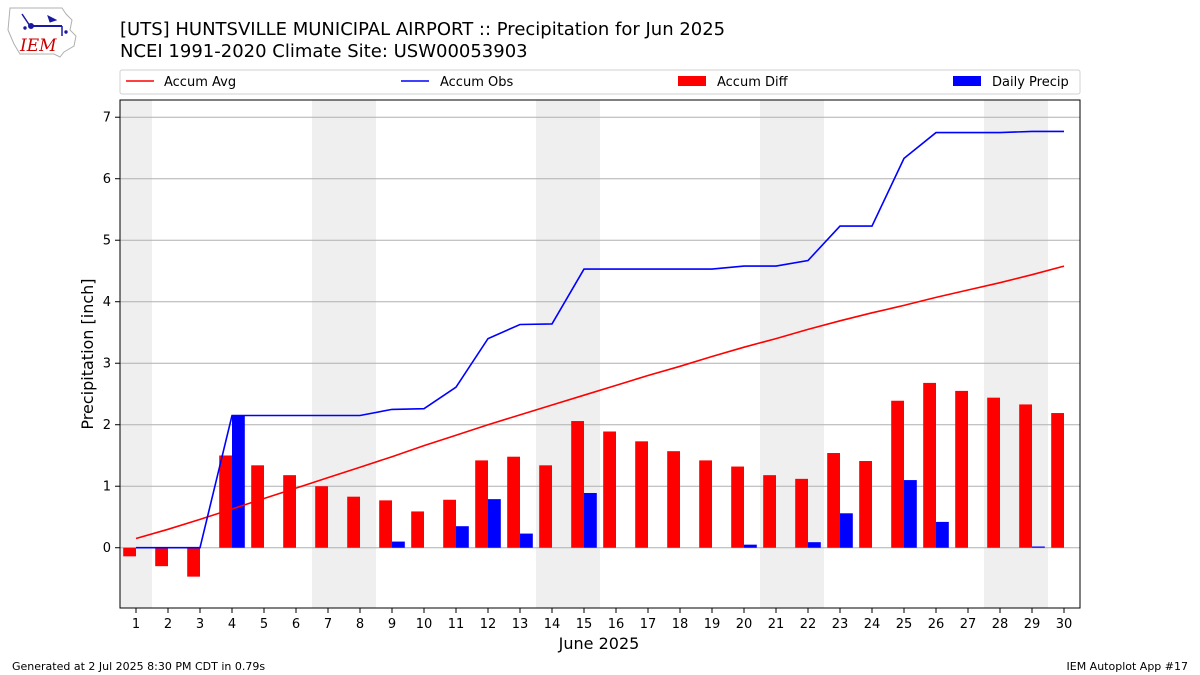 This screenshot has height=675, width=1200. I want to click on legend-entry-accum-diff: Accum Diff, so click(733, 82).